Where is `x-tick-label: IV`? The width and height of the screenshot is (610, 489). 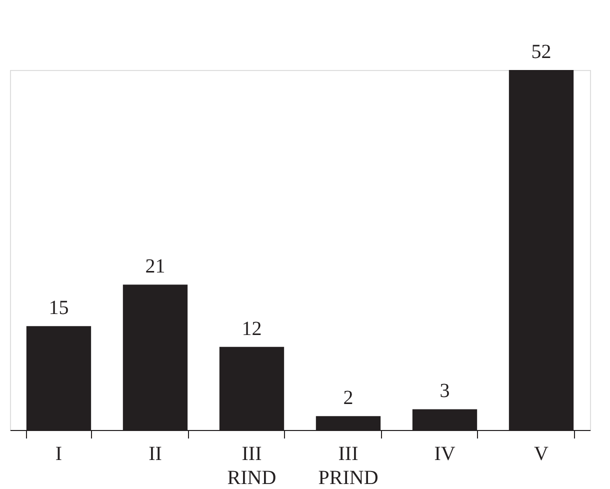 x-tick-label: IV is located at coordinates (445, 454).